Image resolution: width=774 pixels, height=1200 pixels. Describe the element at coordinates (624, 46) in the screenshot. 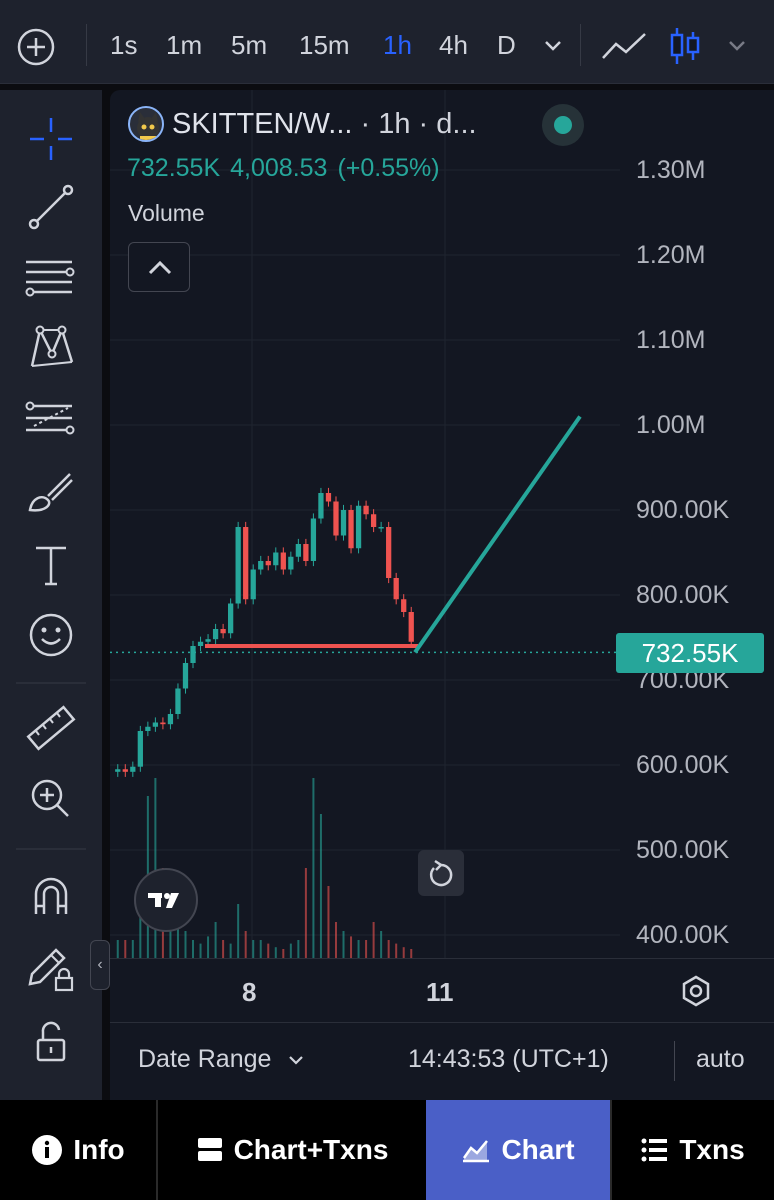

I see `line-chart-icon` at that location.